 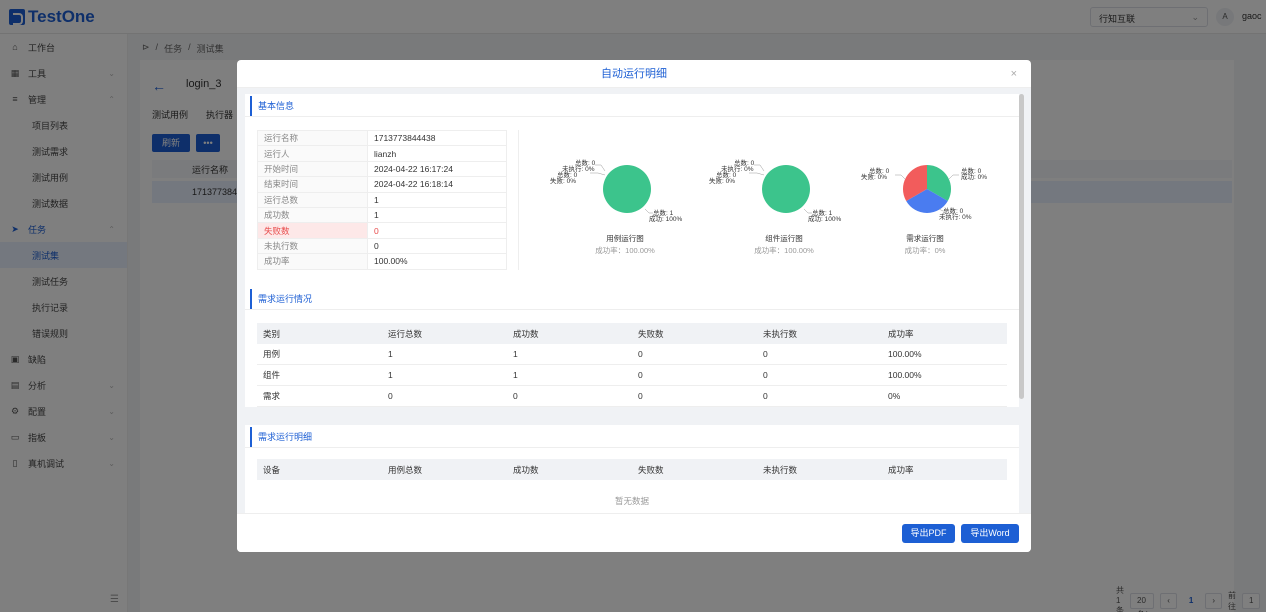 What do you see at coordinates (312, 138) in the screenshot?
I see `info-key: 运行名称` at bounding box center [312, 138].